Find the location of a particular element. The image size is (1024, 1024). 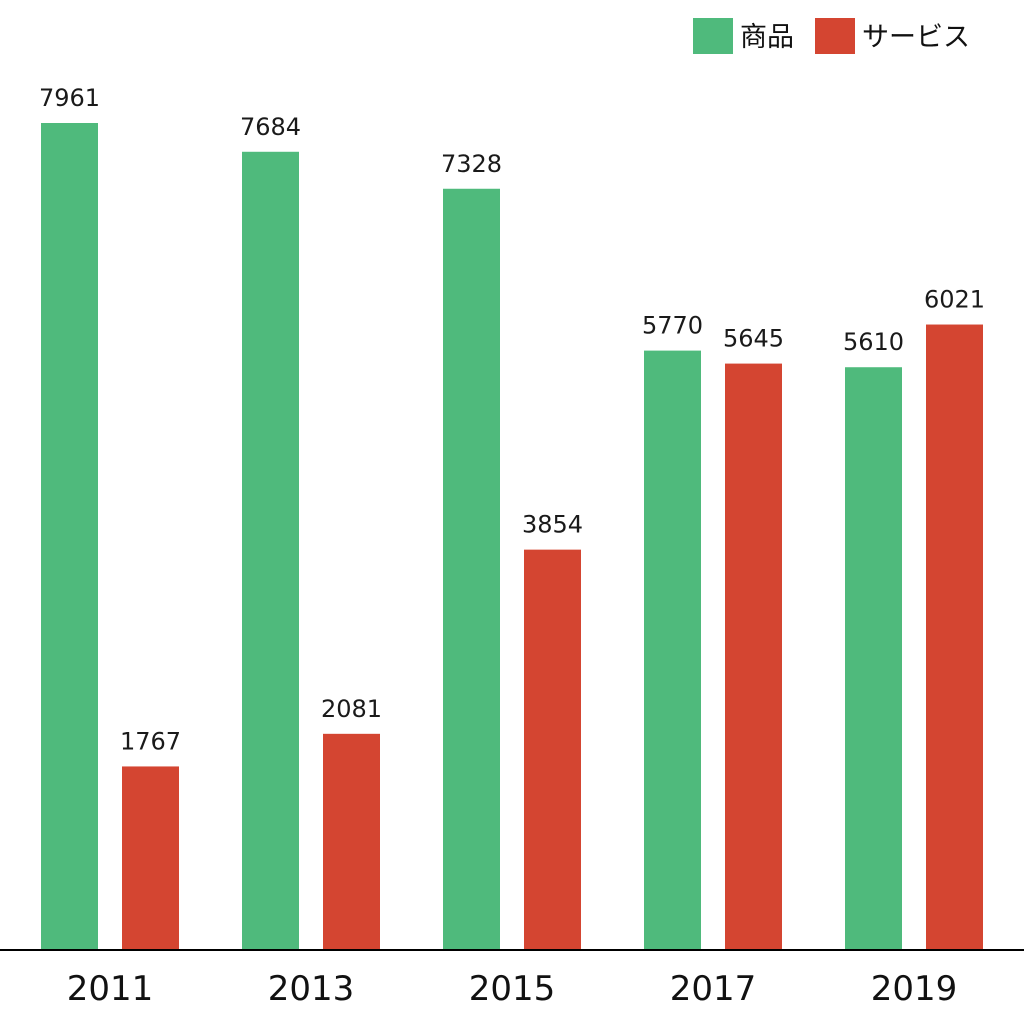

x-tick-labels: 2011 2013 2015 2017 2019 is located at coordinates (512, 989).